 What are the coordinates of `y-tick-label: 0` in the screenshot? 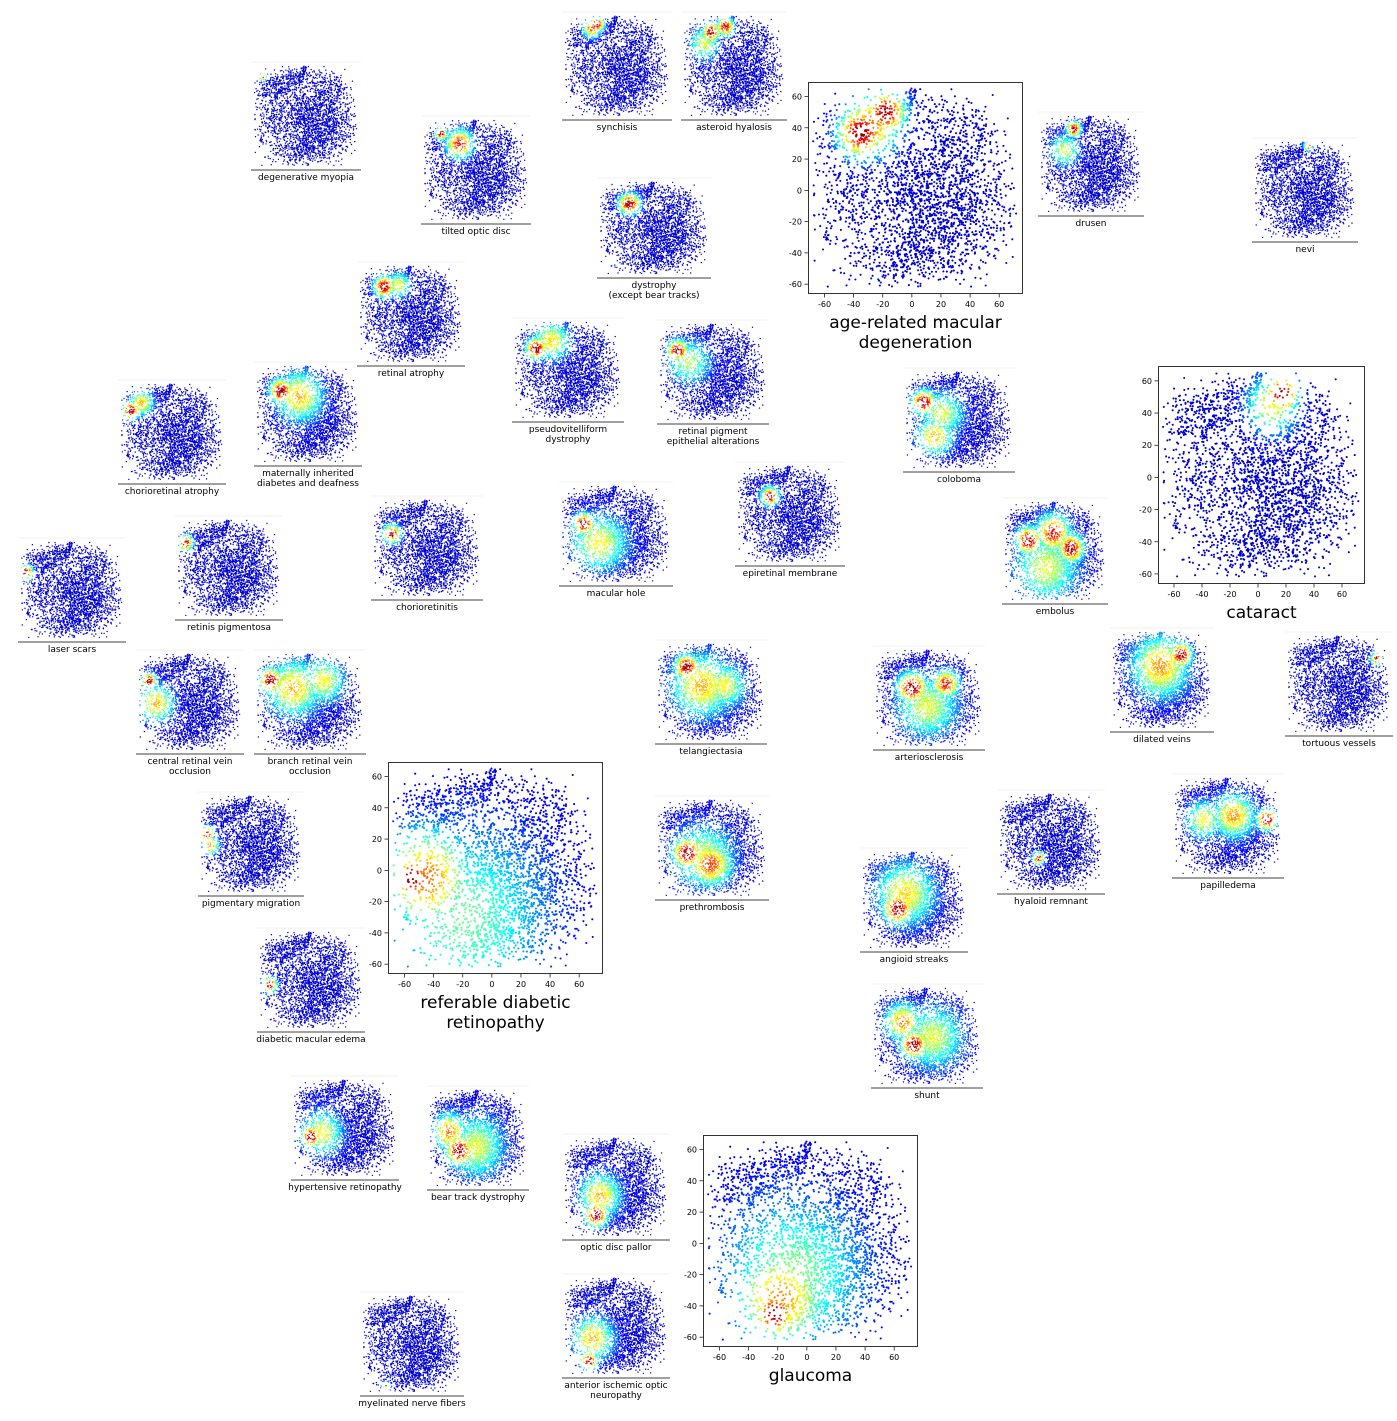 It's located at (799, 190).